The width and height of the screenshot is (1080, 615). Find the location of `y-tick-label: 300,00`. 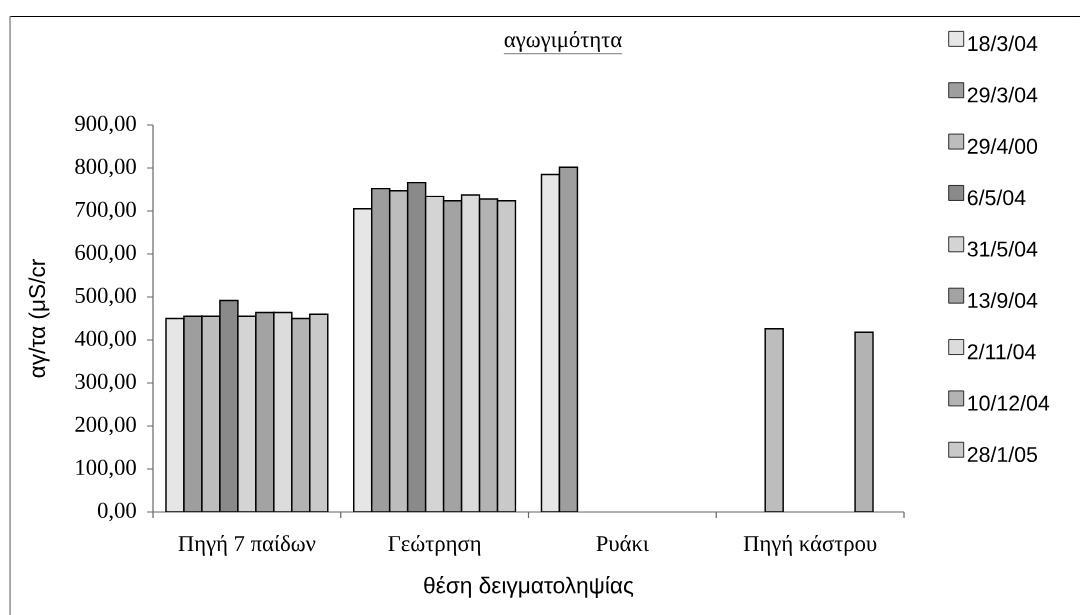

y-tick-label: 300,00 is located at coordinates (105, 383).